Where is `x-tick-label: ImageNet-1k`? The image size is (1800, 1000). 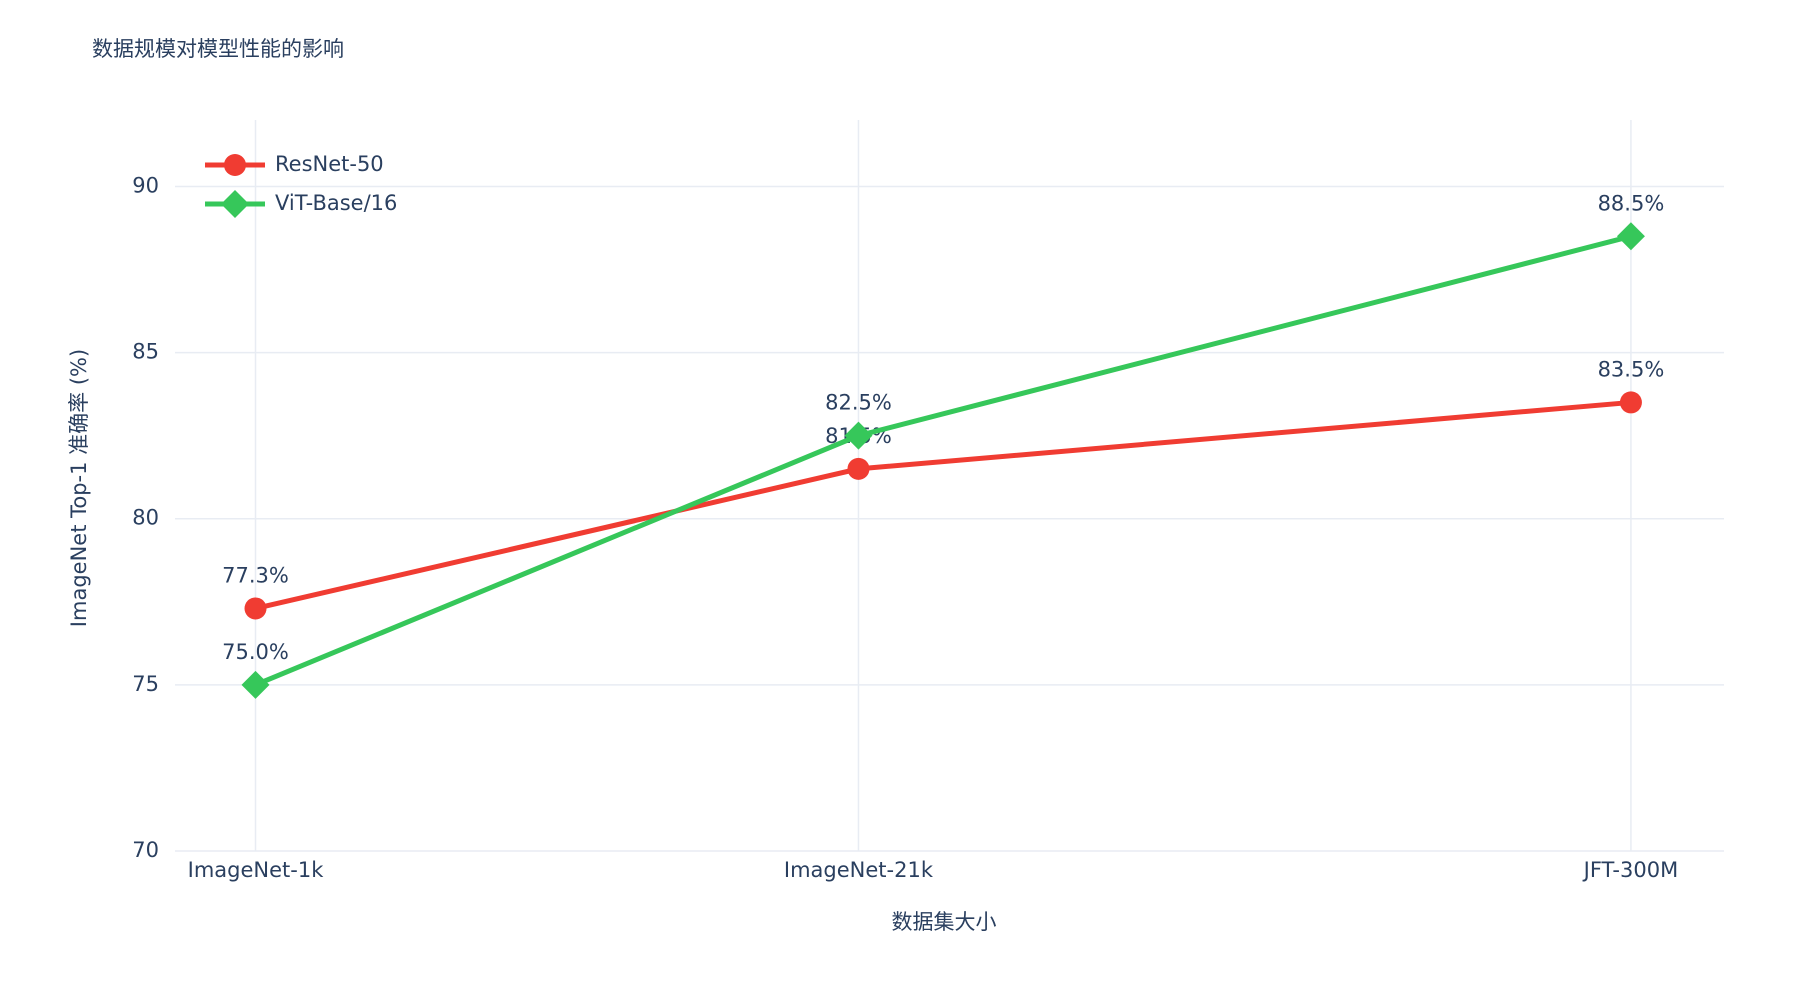
x-tick-label: ImageNet-1k is located at coordinates (256, 870).